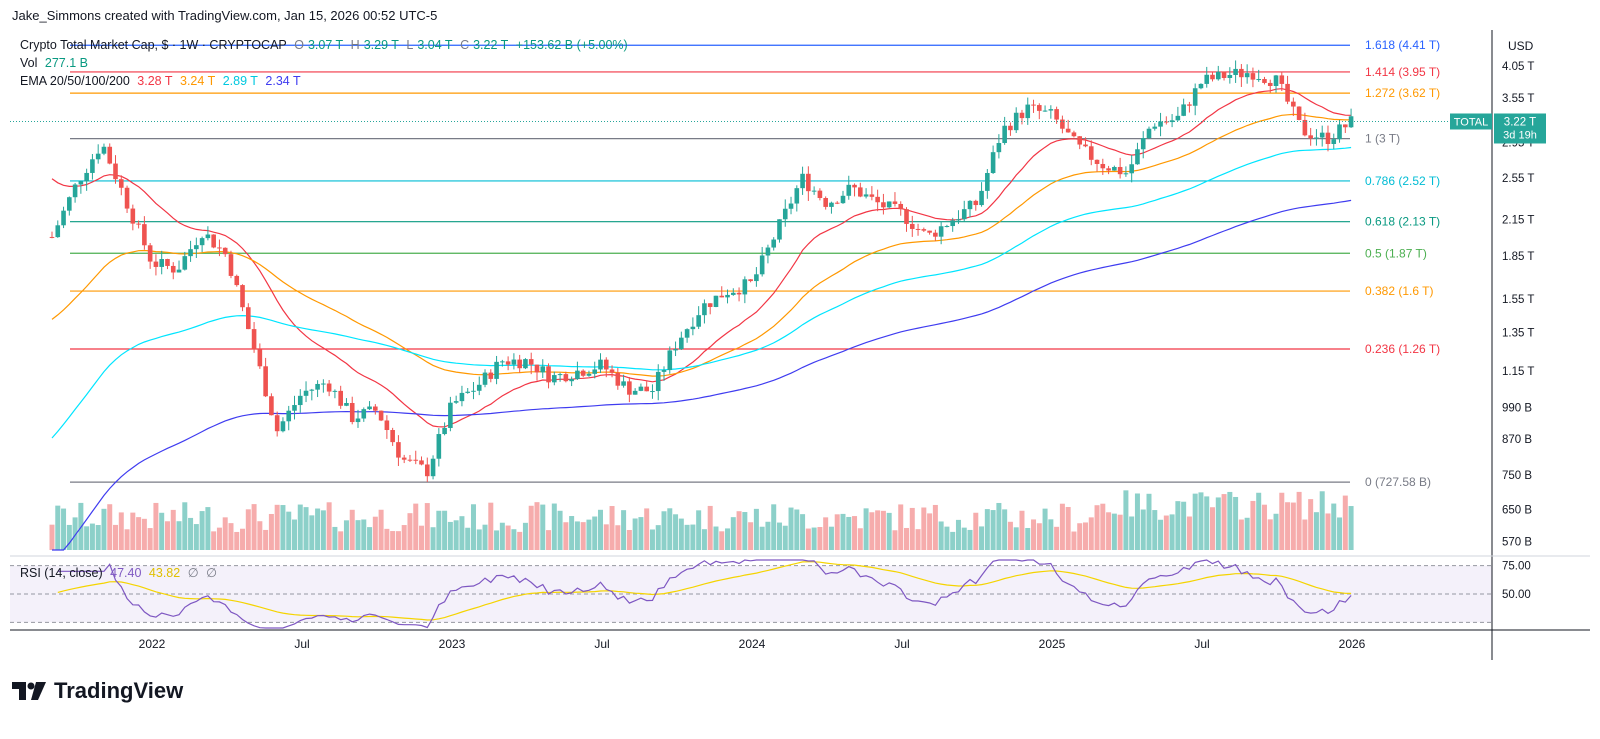 The image size is (1600, 739). I want to click on price-tick-12: 750 B, so click(1517, 476).